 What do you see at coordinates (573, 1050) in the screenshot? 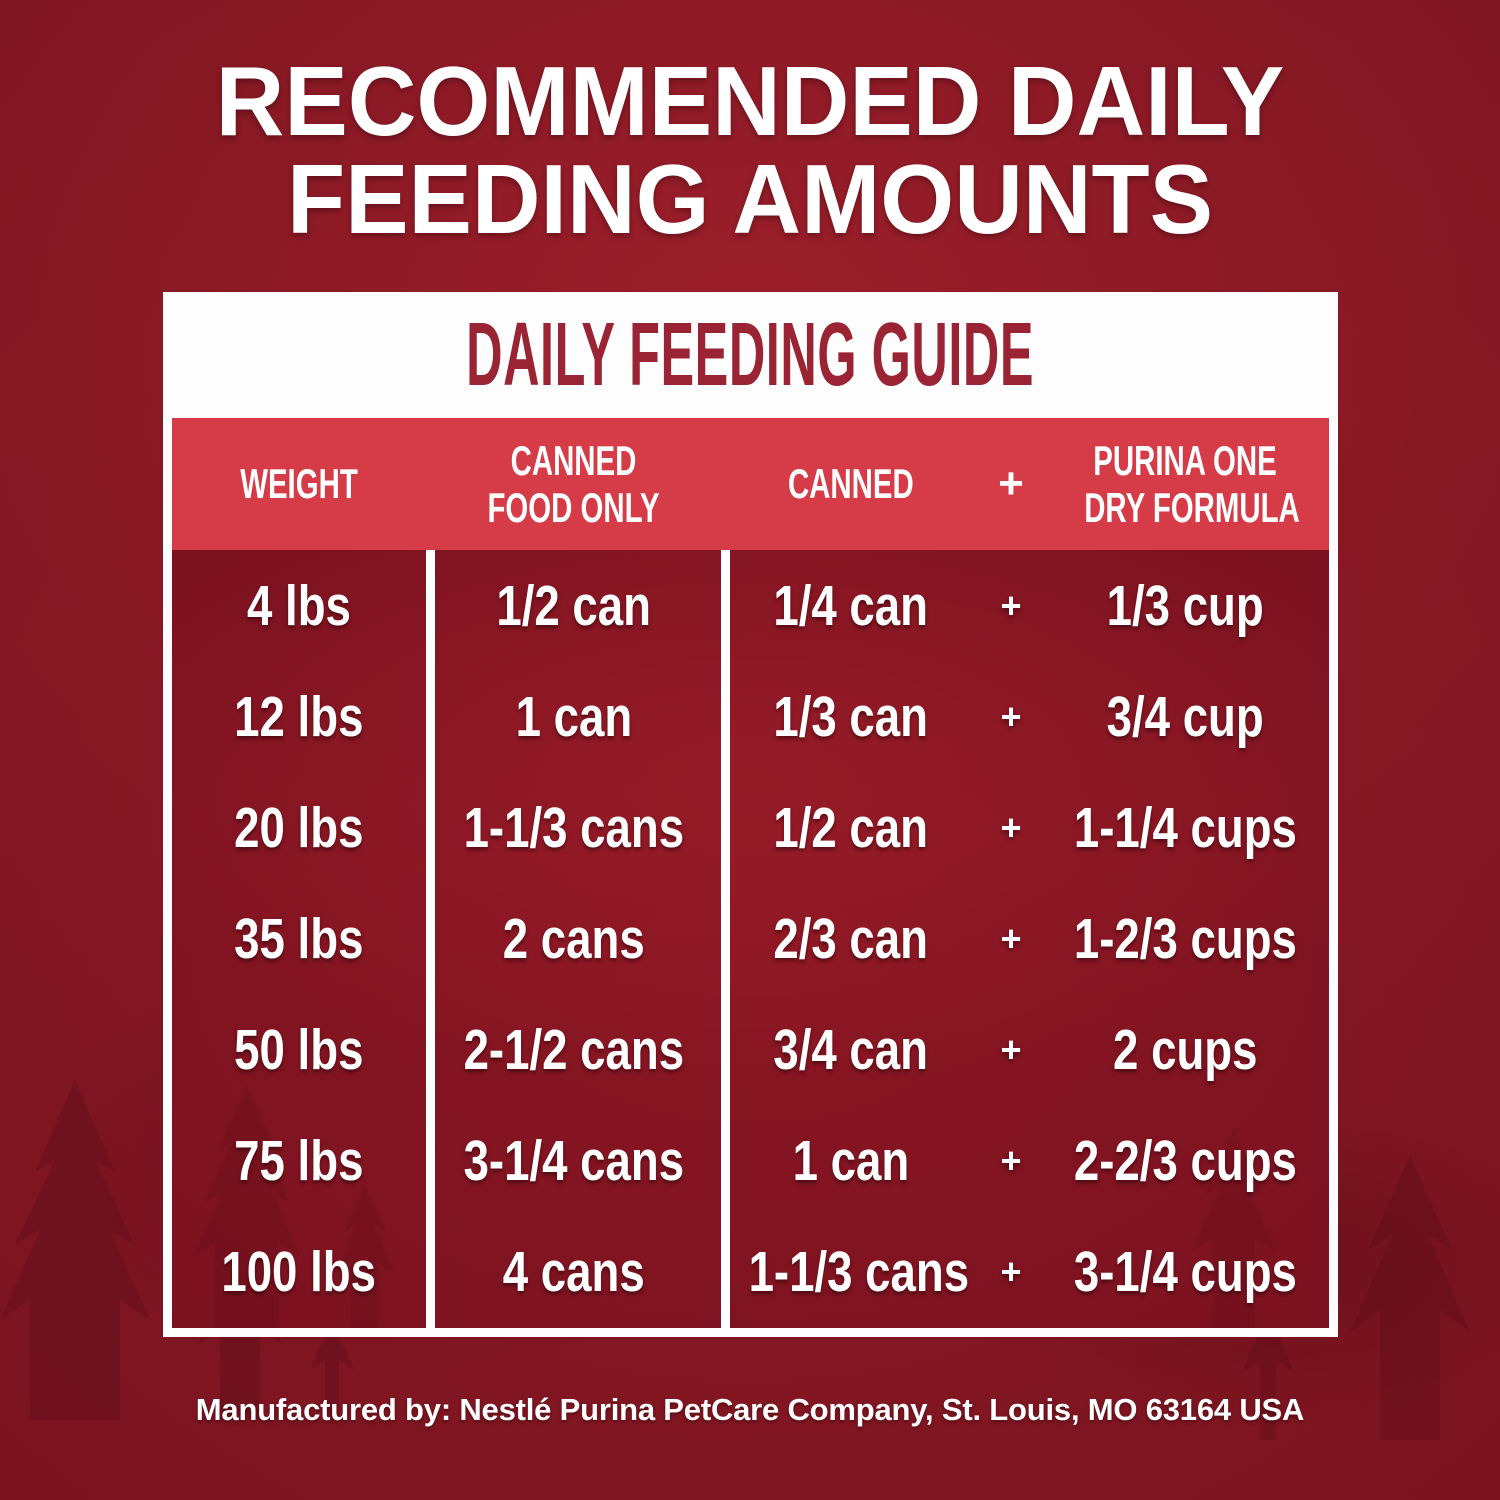
I see `canned-only-value: 2-1/2 cans` at bounding box center [573, 1050].